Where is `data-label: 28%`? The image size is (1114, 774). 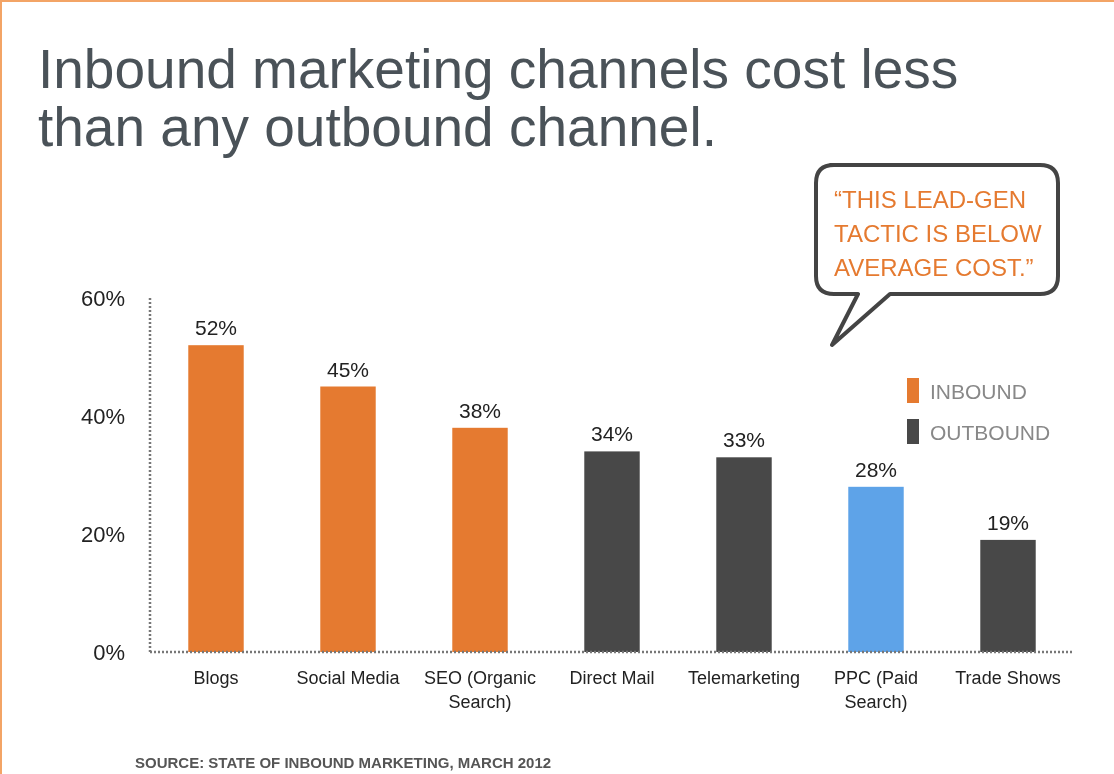
data-label: 28% is located at coordinates (876, 469).